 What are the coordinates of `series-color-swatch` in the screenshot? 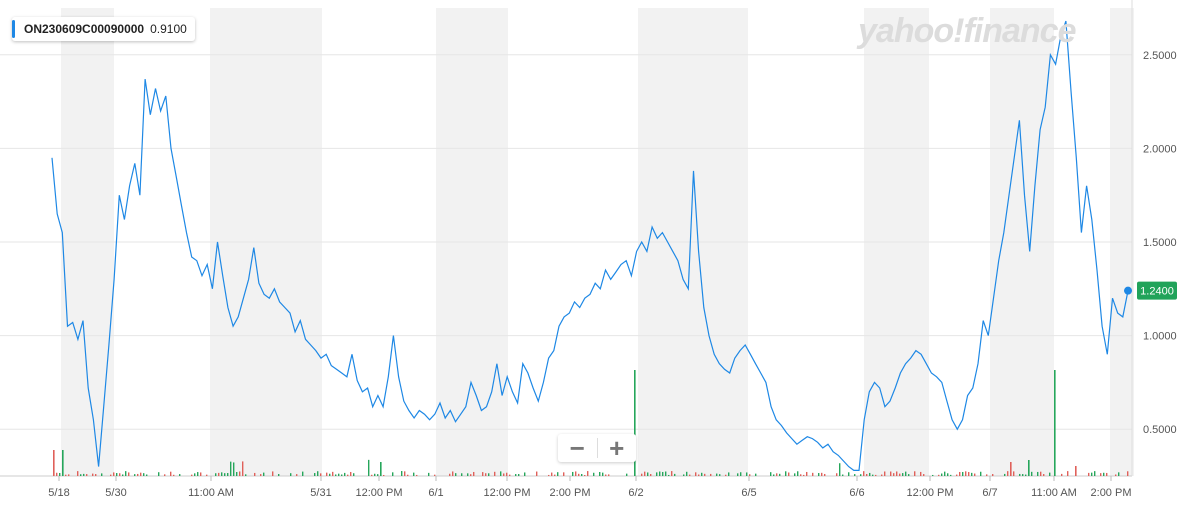 It's located at (13, 29).